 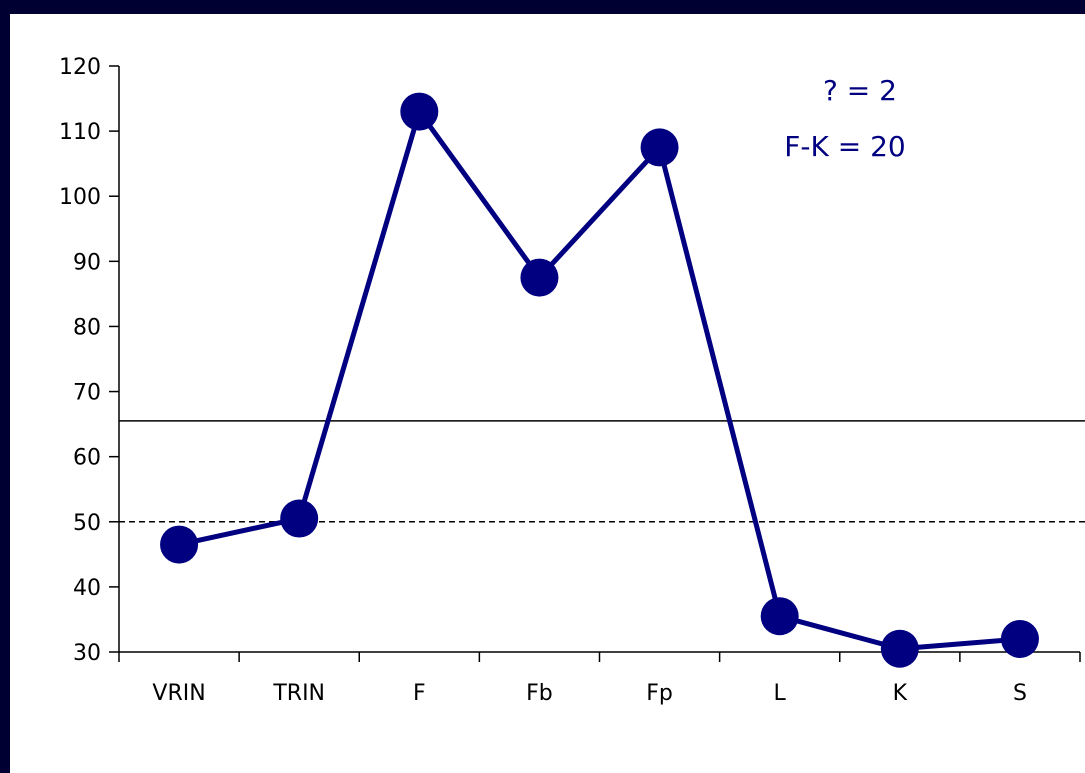 What do you see at coordinates (780, 693) in the screenshot?
I see `x-tick-label: L` at bounding box center [780, 693].